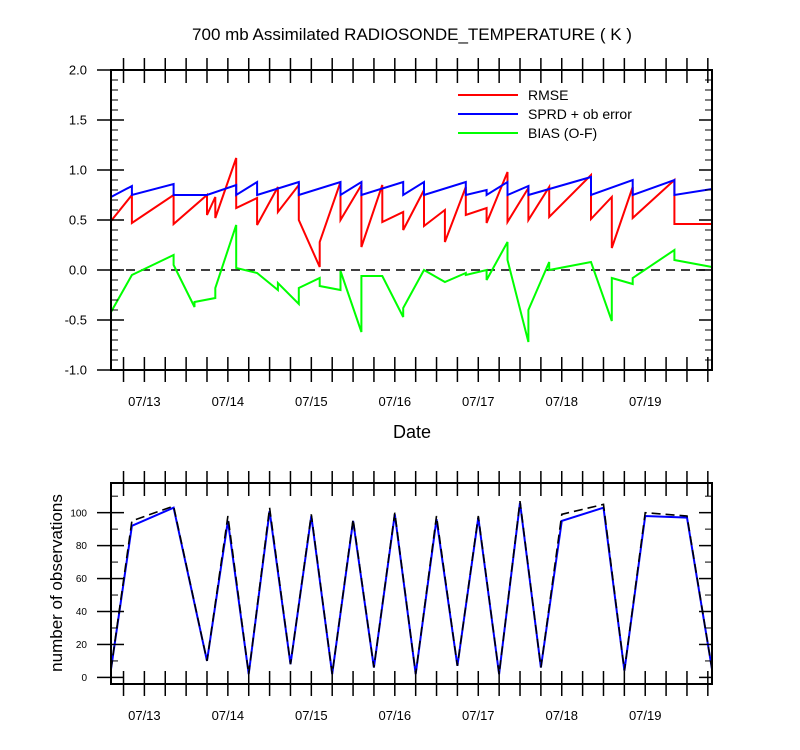  Describe the element at coordinates (76, 320) in the screenshot. I see `top-y-tick-label: -0.5` at that location.